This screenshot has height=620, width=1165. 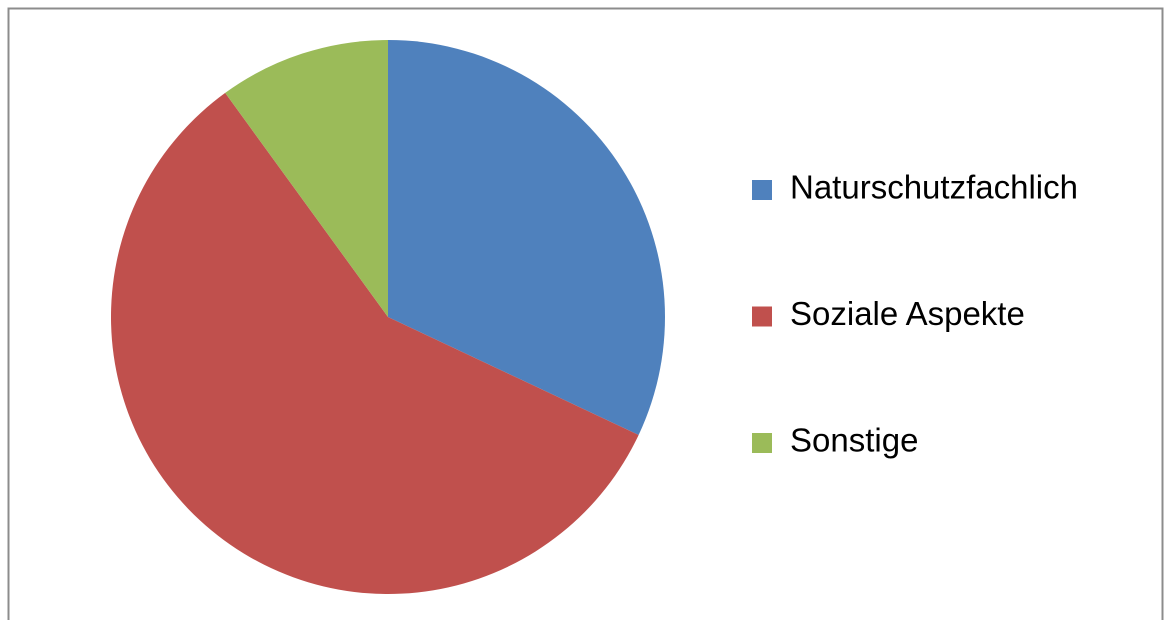 What do you see at coordinates (907, 313) in the screenshot?
I see `legend-label: Soziale Aspekte` at bounding box center [907, 313].